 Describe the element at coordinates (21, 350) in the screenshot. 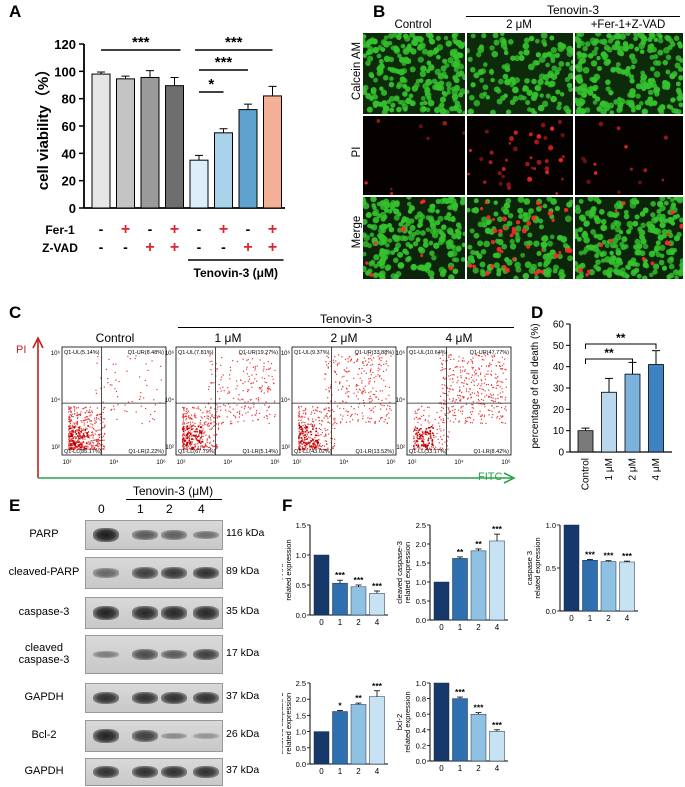

I see `panel-c-y-axis-label: PI` at that location.